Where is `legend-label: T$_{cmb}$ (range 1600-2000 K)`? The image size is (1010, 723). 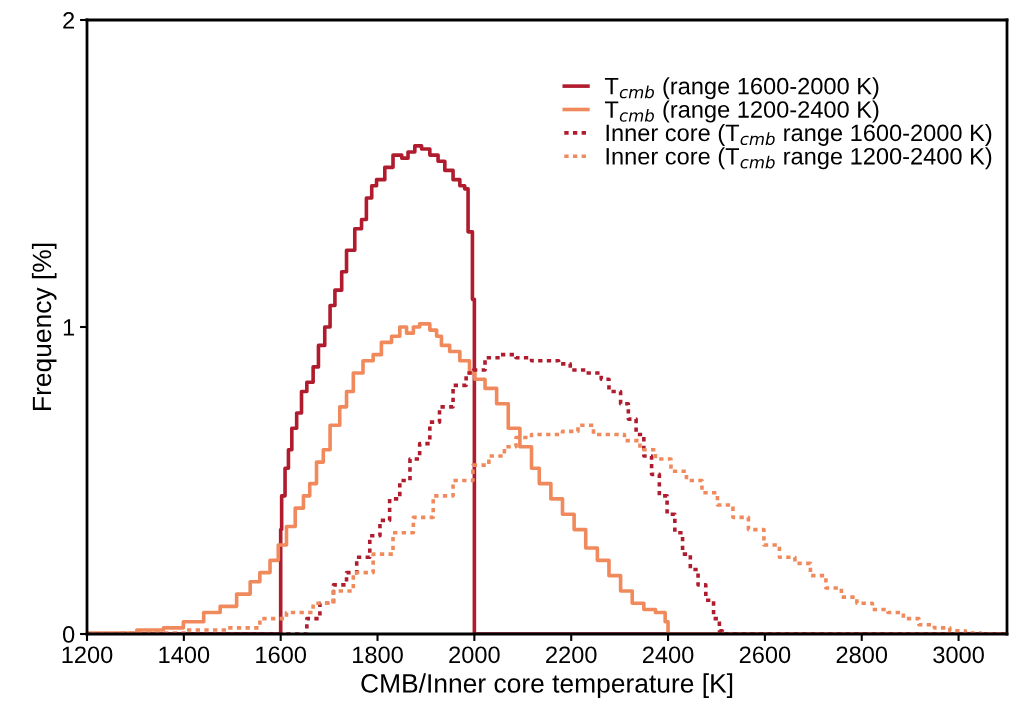 legend-label: T$_{cmb}$ (range 1600-2000 K) is located at coordinates (741, 88).